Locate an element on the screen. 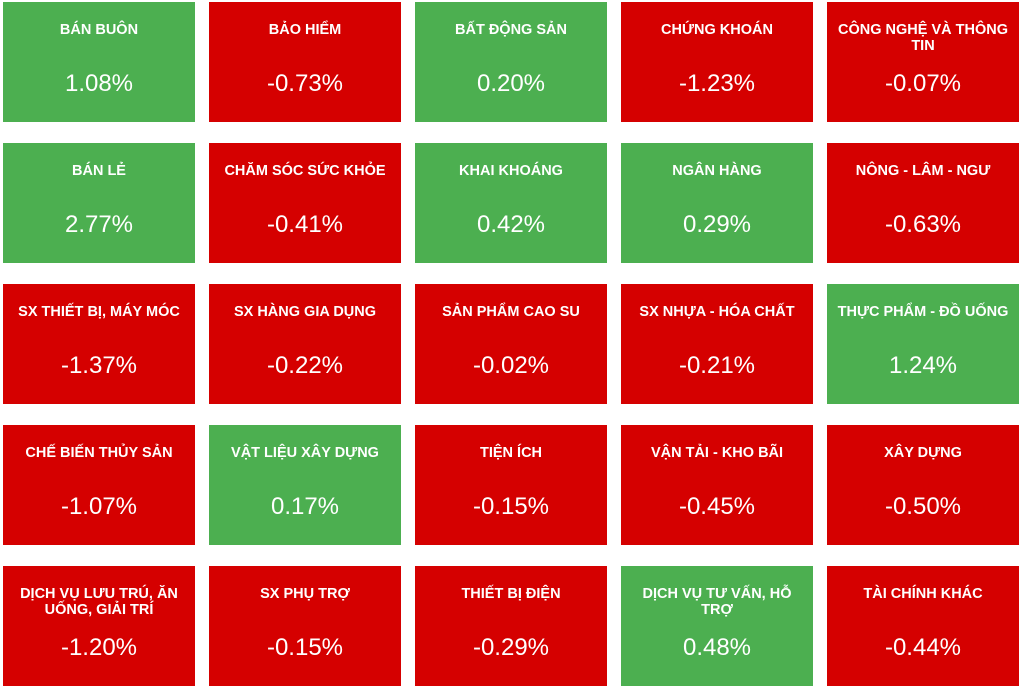 This screenshot has width=1024, height=688. sector-change-value: 1.08% is located at coordinates (99, 83).